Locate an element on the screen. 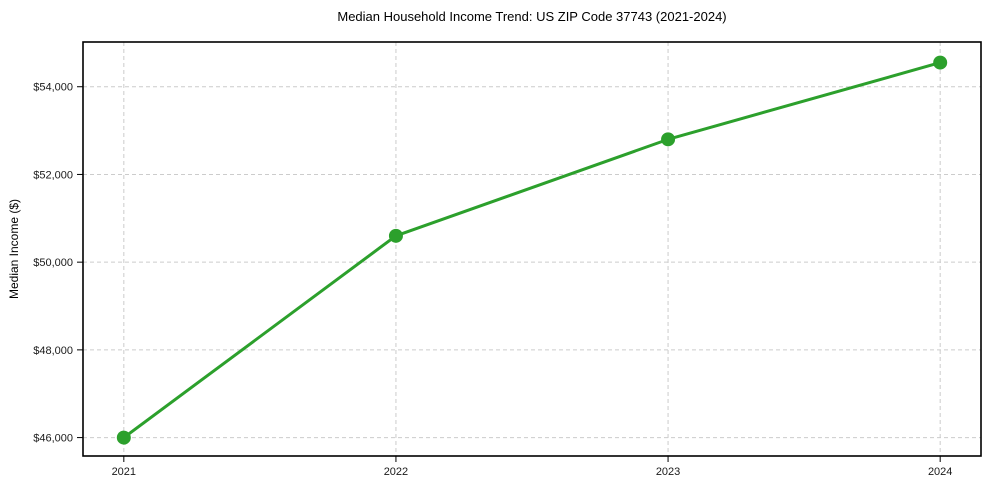 The width and height of the screenshot is (989, 490). x-tick-label: 2024 is located at coordinates (940, 472).